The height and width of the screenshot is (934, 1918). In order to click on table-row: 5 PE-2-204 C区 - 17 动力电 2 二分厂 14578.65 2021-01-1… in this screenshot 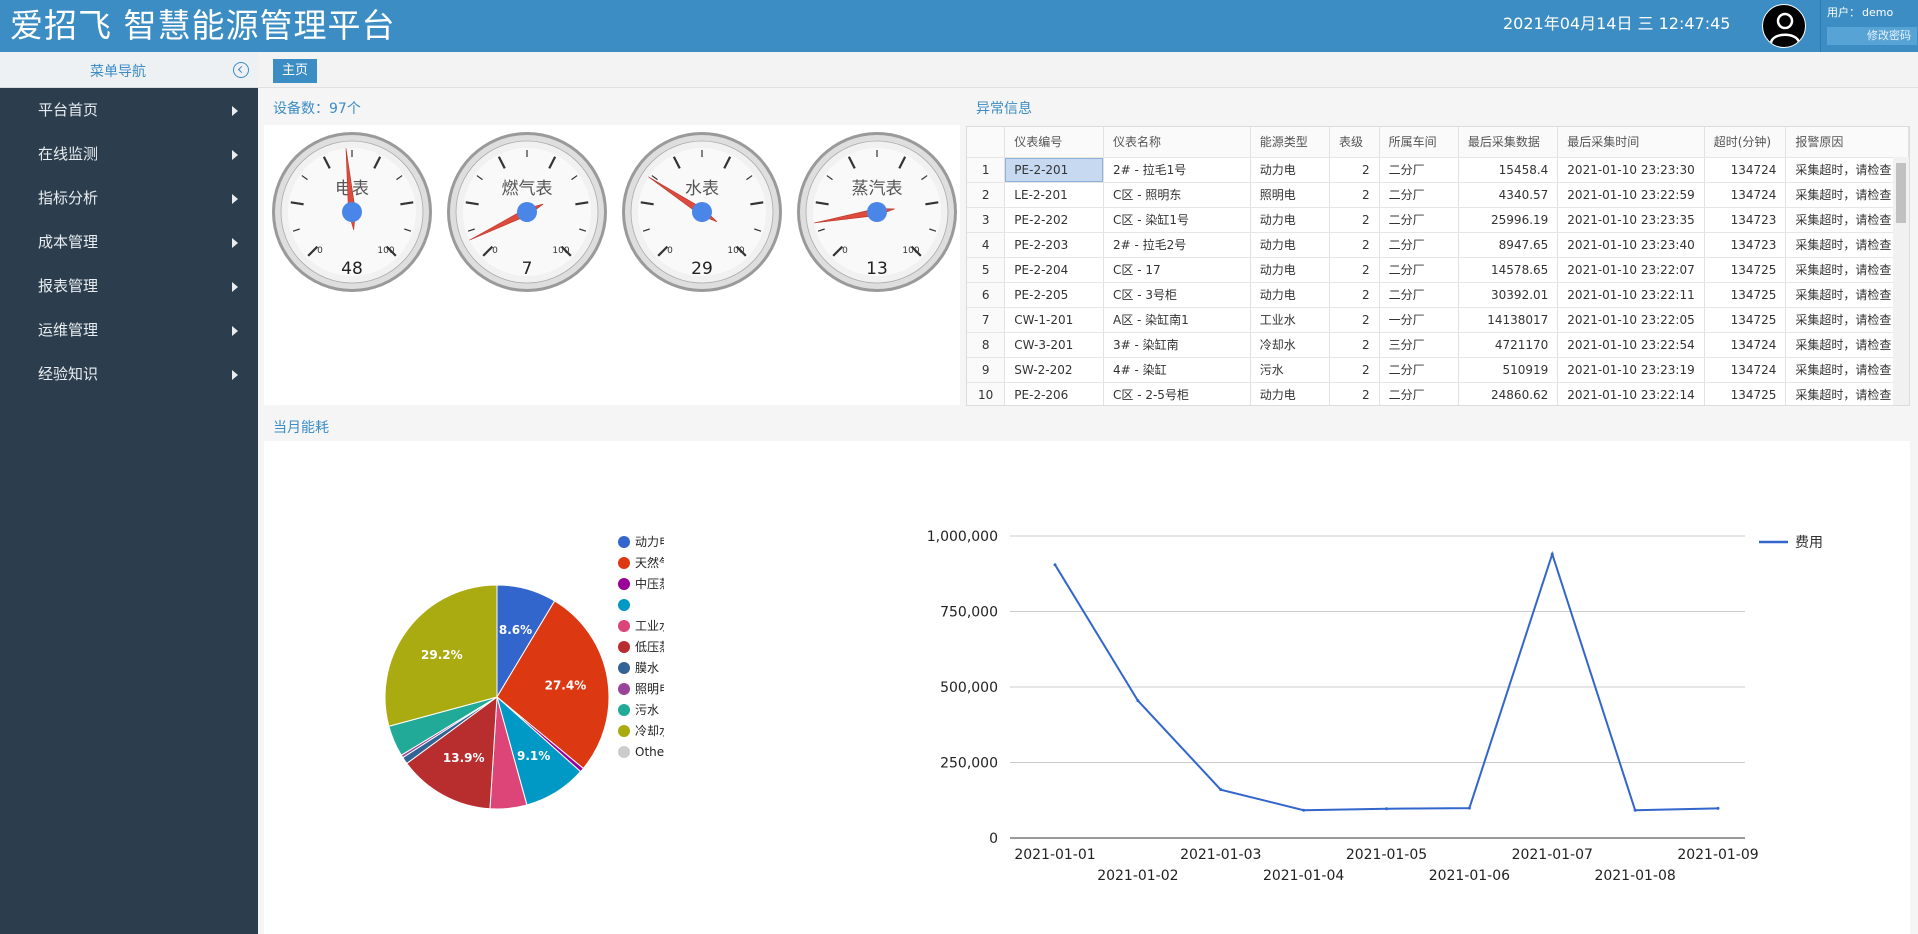, I will do `click(1438, 270)`.